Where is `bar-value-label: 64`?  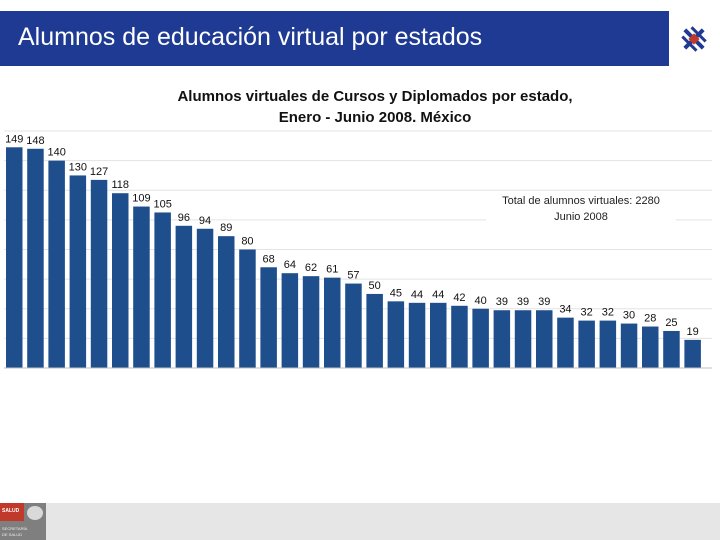
bar-value-label: 64 is located at coordinates (290, 265).